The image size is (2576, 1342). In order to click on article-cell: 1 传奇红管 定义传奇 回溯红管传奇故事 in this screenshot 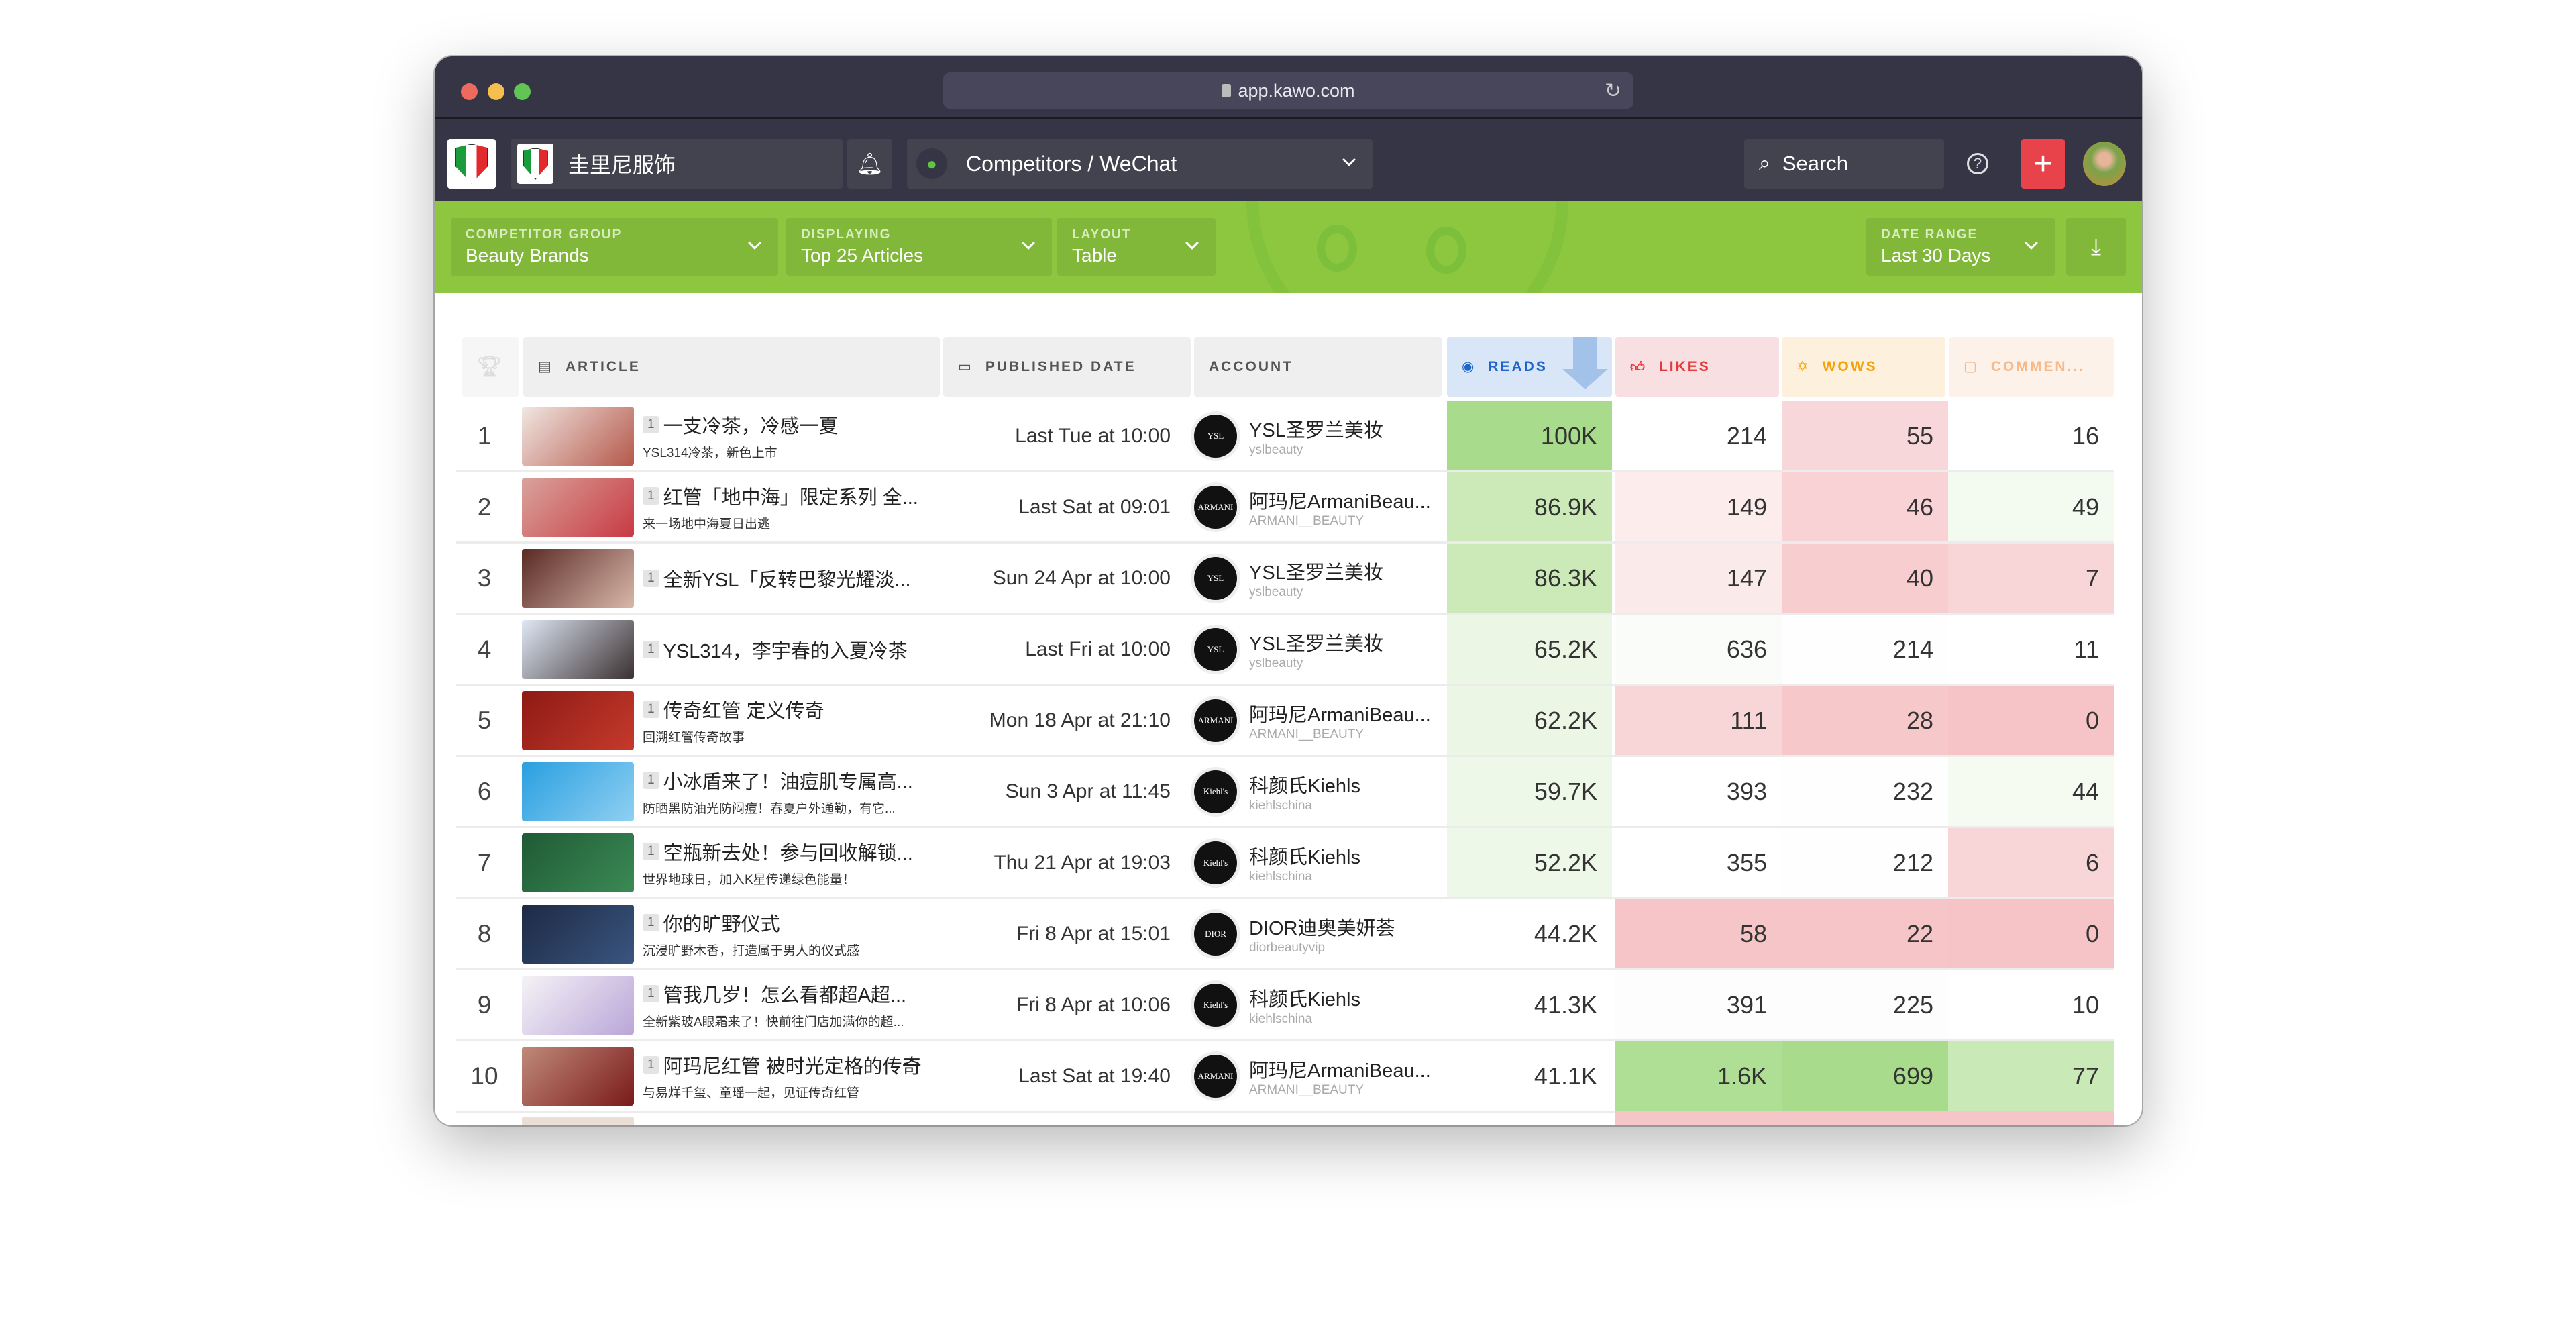, I will do `click(783, 720)`.